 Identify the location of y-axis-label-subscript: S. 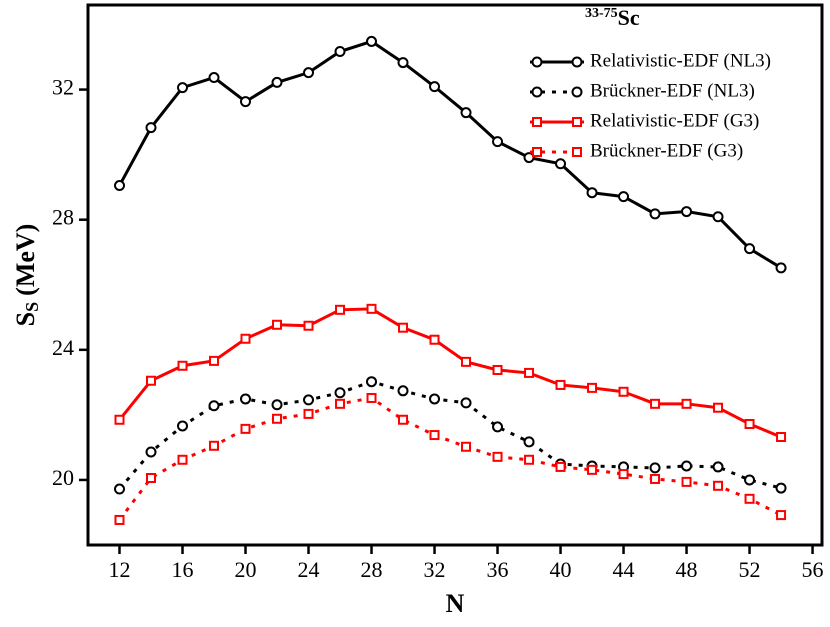
(32, 307).